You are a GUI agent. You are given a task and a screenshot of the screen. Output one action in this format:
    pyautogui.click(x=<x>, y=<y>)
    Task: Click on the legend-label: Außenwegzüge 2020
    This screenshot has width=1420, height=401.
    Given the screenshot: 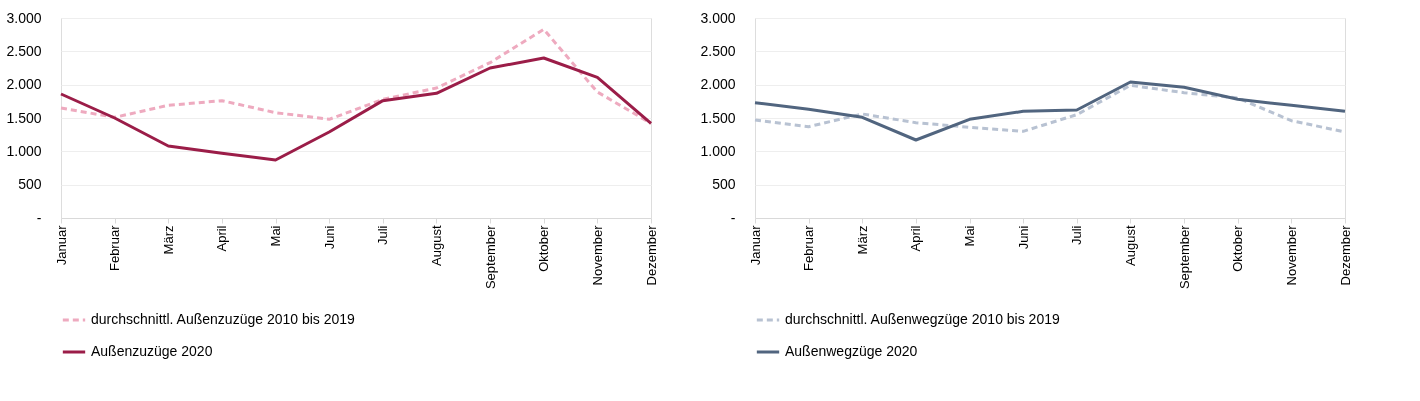 What is the action you would take?
    pyautogui.click(x=851, y=351)
    